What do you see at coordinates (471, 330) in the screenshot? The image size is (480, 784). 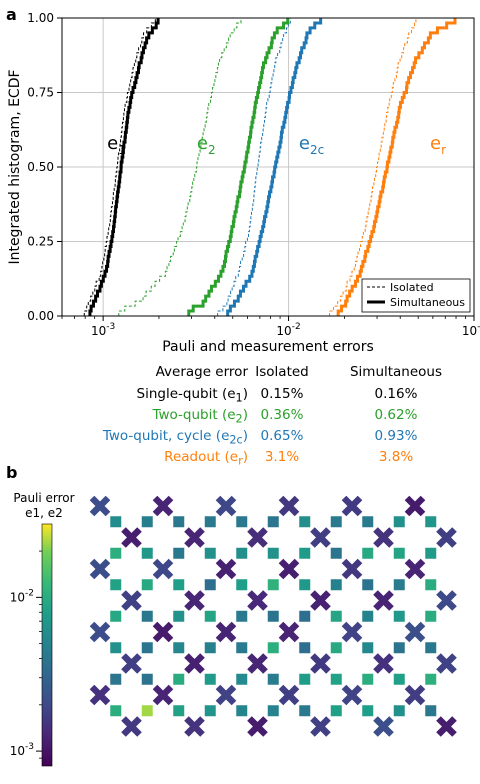 I see `ecdf-x-tick-label: 10⁻¹` at bounding box center [471, 330].